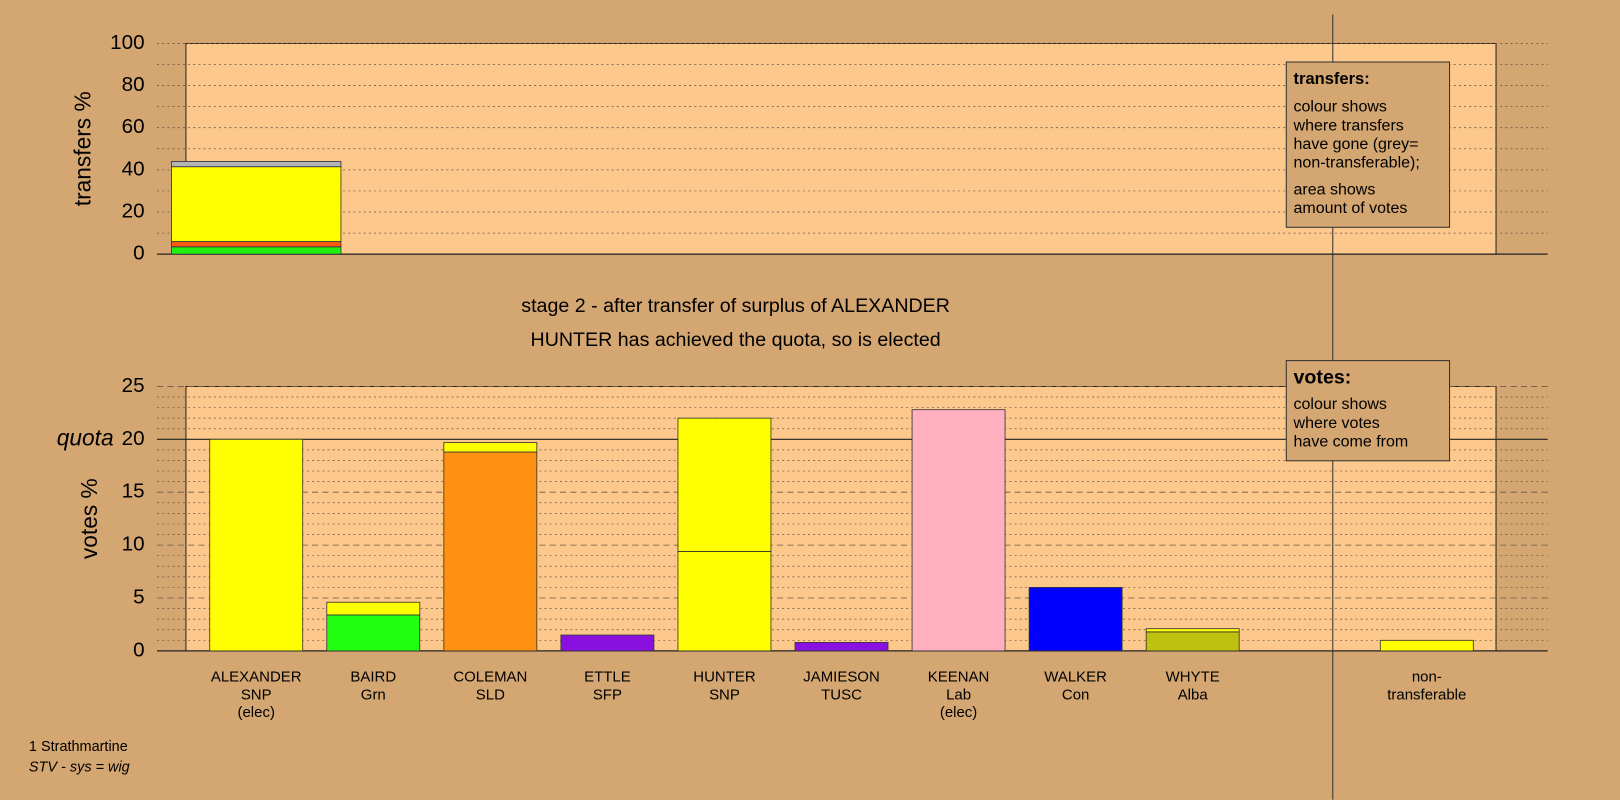 The height and width of the screenshot is (800, 1620). Describe the element at coordinates (133, 544) in the screenshot. I see `y-tick-label: 10` at that location.